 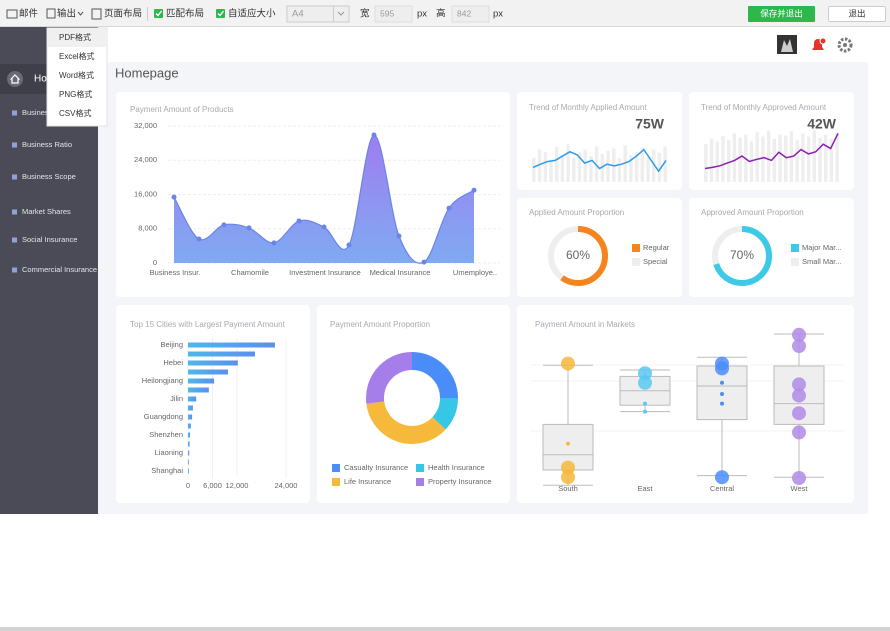 I want to click on page-layout: 页面布局, so click(x=123, y=14).